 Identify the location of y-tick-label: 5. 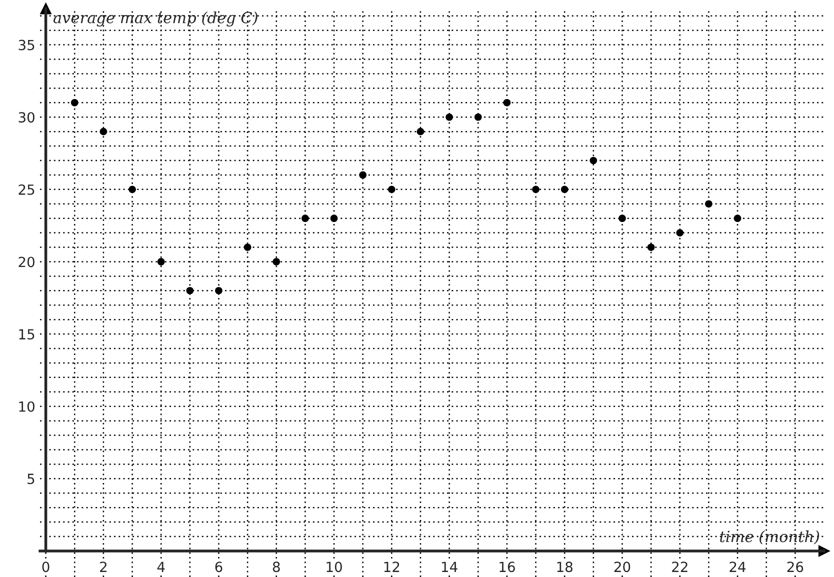
(31, 479).